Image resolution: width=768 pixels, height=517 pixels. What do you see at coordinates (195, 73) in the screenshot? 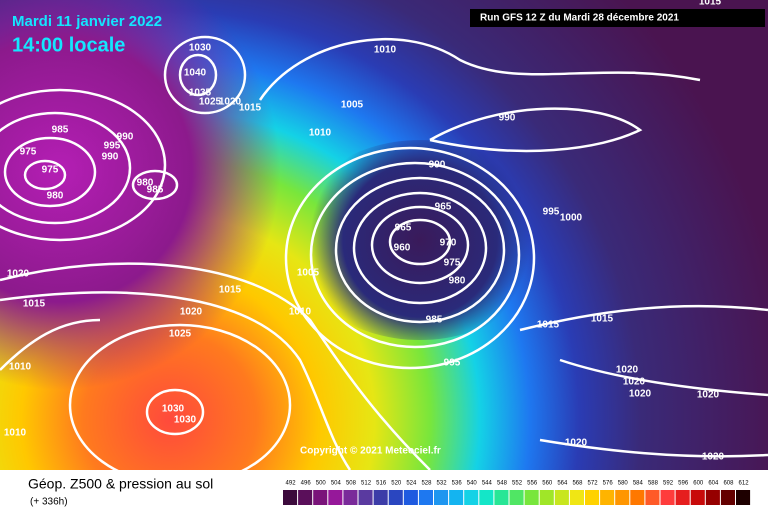
I see `isobar-label: 1040` at bounding box center [195, 73].